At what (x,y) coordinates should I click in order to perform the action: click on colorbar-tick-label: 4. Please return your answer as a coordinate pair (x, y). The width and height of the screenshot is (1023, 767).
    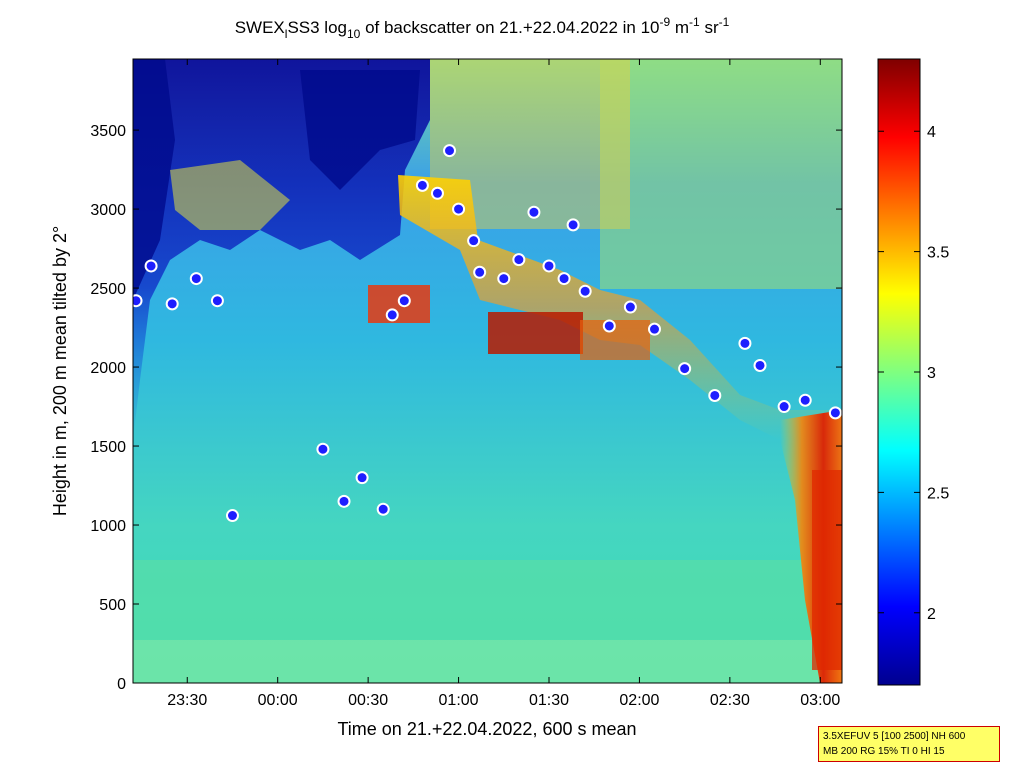
    Looking at the image, I should click on (931, 132).